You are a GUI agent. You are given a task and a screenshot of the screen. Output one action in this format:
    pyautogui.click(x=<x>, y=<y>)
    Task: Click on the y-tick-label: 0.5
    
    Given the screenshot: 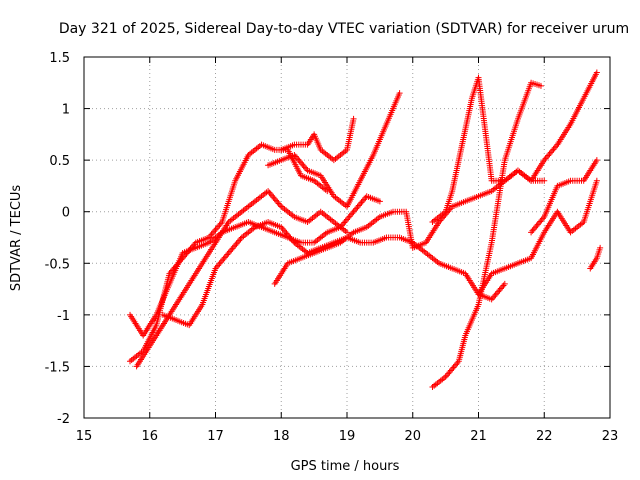 What is the action you would take?
    pyautogui.click(x=59, y=161)
    